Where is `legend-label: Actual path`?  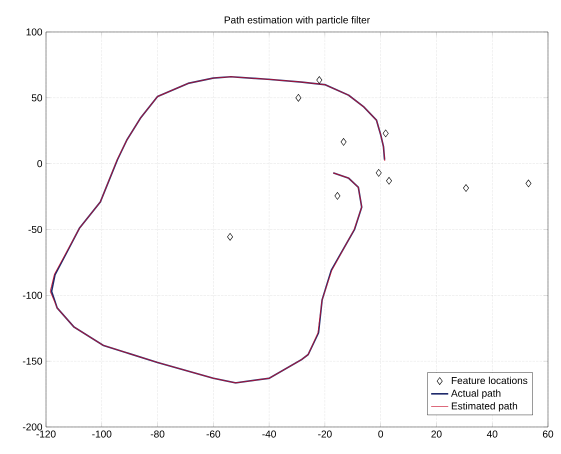 legend-label: Actual path is located at coordinates (475, 394).